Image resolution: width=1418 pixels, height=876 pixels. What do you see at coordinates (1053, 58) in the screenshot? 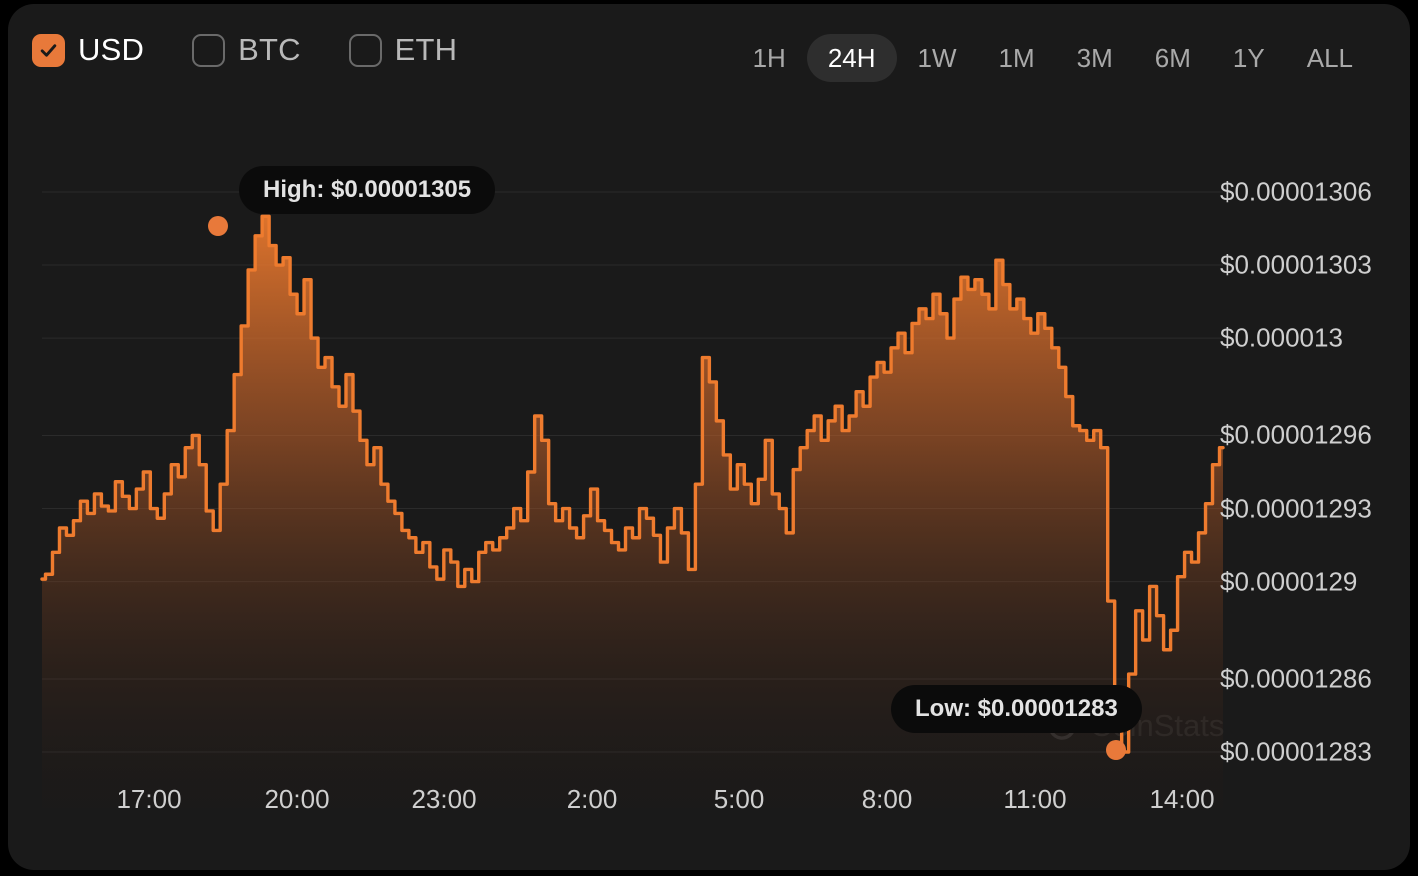
I see `time-range-tabs: 1H 24H 1W 1M 3M 6M 1Y ALL` at bounding box center [1053, 58].